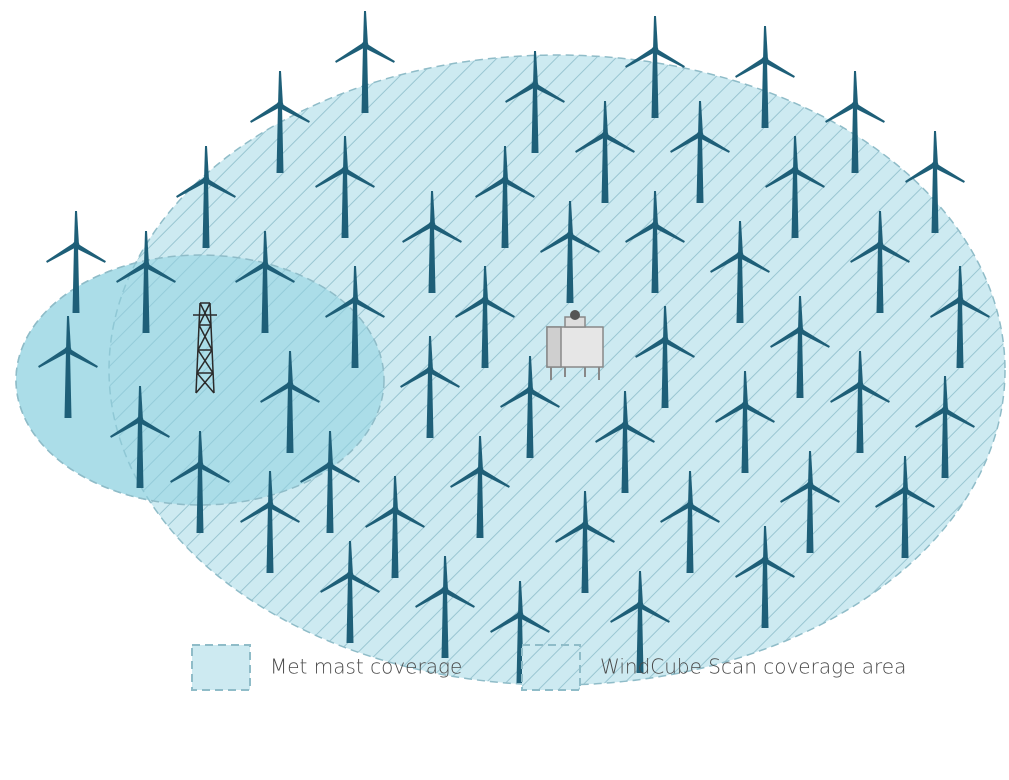 This screenshot has height=780, width=1009. Describe the element at coordinates (205, 348) in the screenshot. I see `met-mast` at that location.